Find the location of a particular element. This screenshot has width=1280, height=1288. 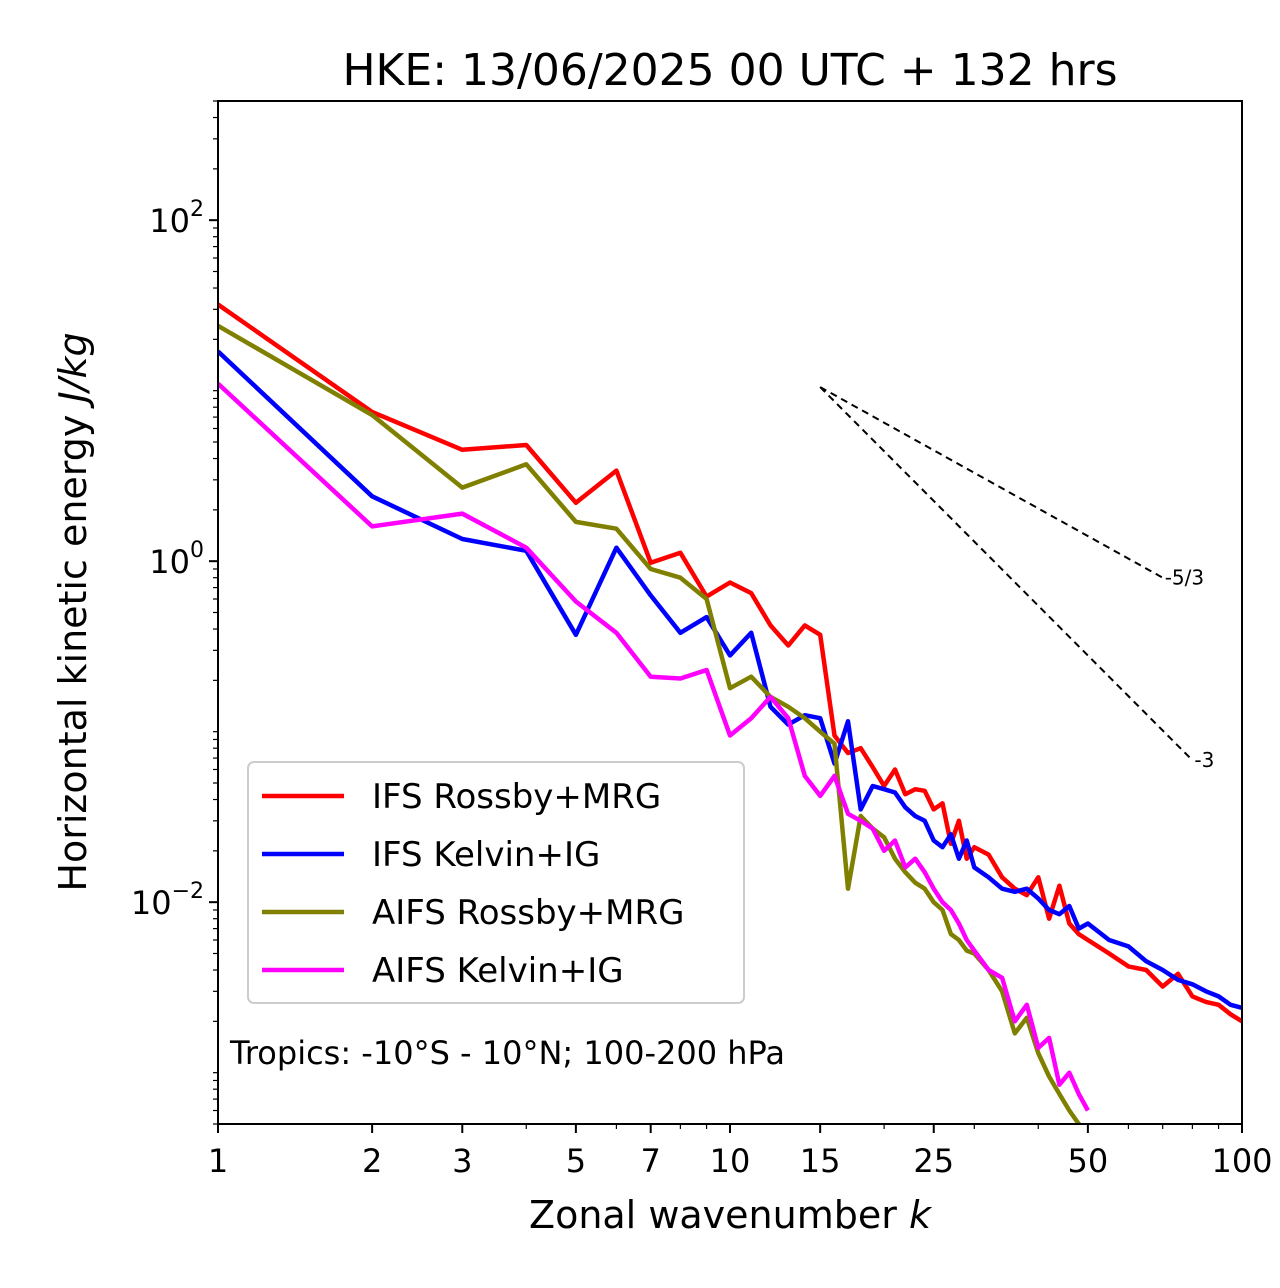

y-axis-ticks: 10⁻² 10⁰ 10² is located at coordinates (174, 612).